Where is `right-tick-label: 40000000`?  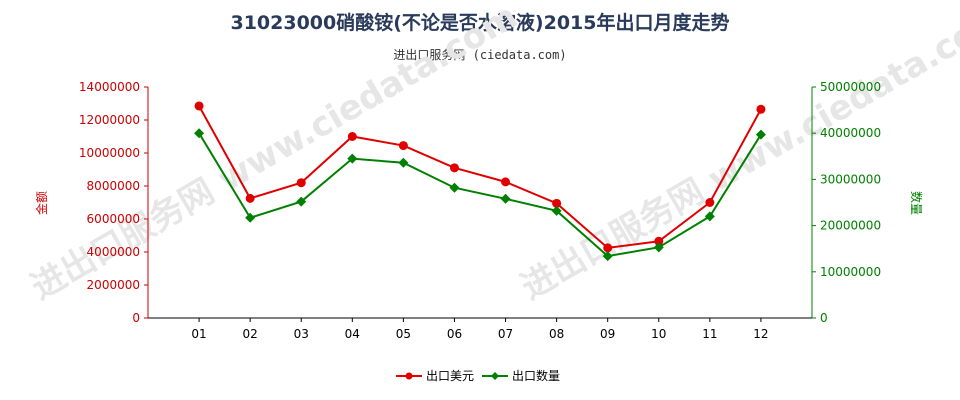
right-tick-label: 40000000 is located at coordinates (850, 133).